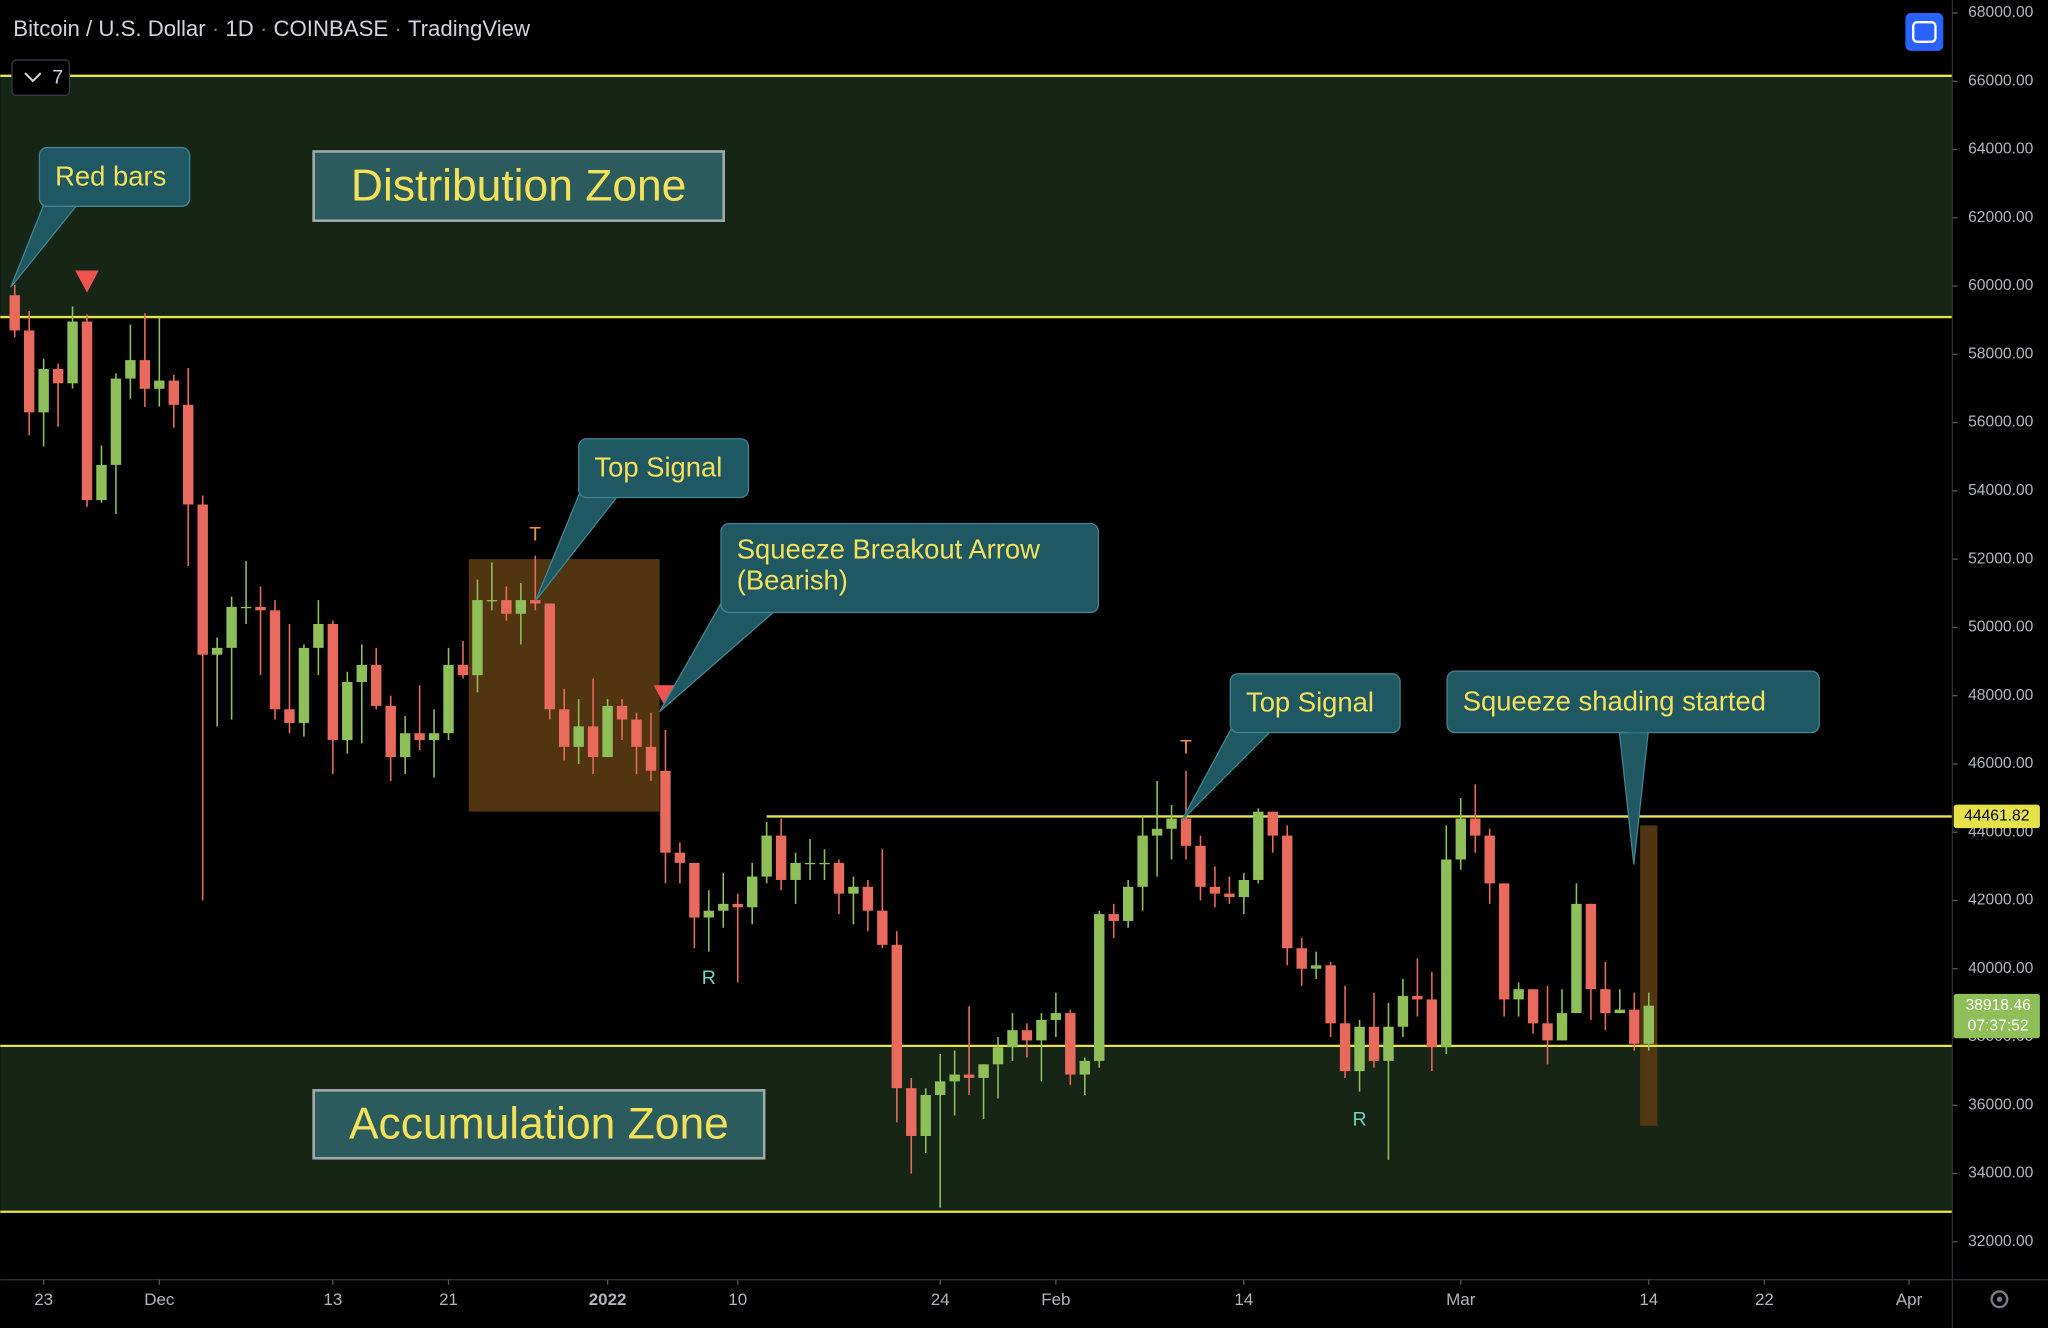 The height and width of the screenshot is (1328, 2048). I want to click on symbol: Bitcoin / U.S. Dollar, so click(109, 28).